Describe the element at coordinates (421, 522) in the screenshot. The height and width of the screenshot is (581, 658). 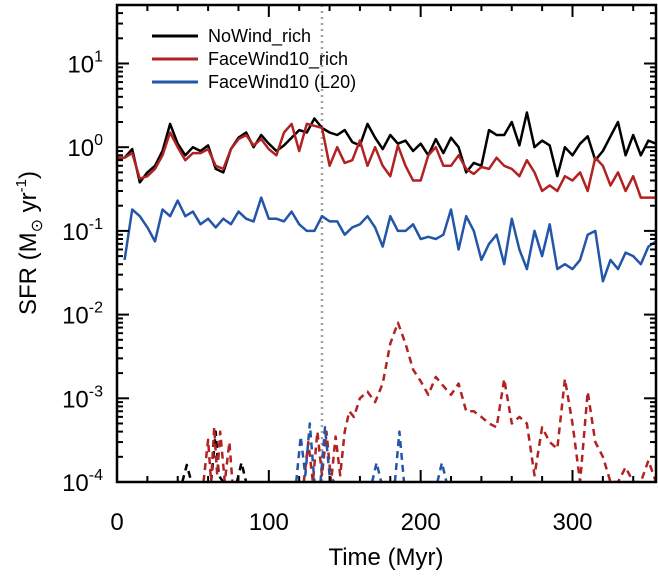
I see `x-tick-label: 200` at that location.